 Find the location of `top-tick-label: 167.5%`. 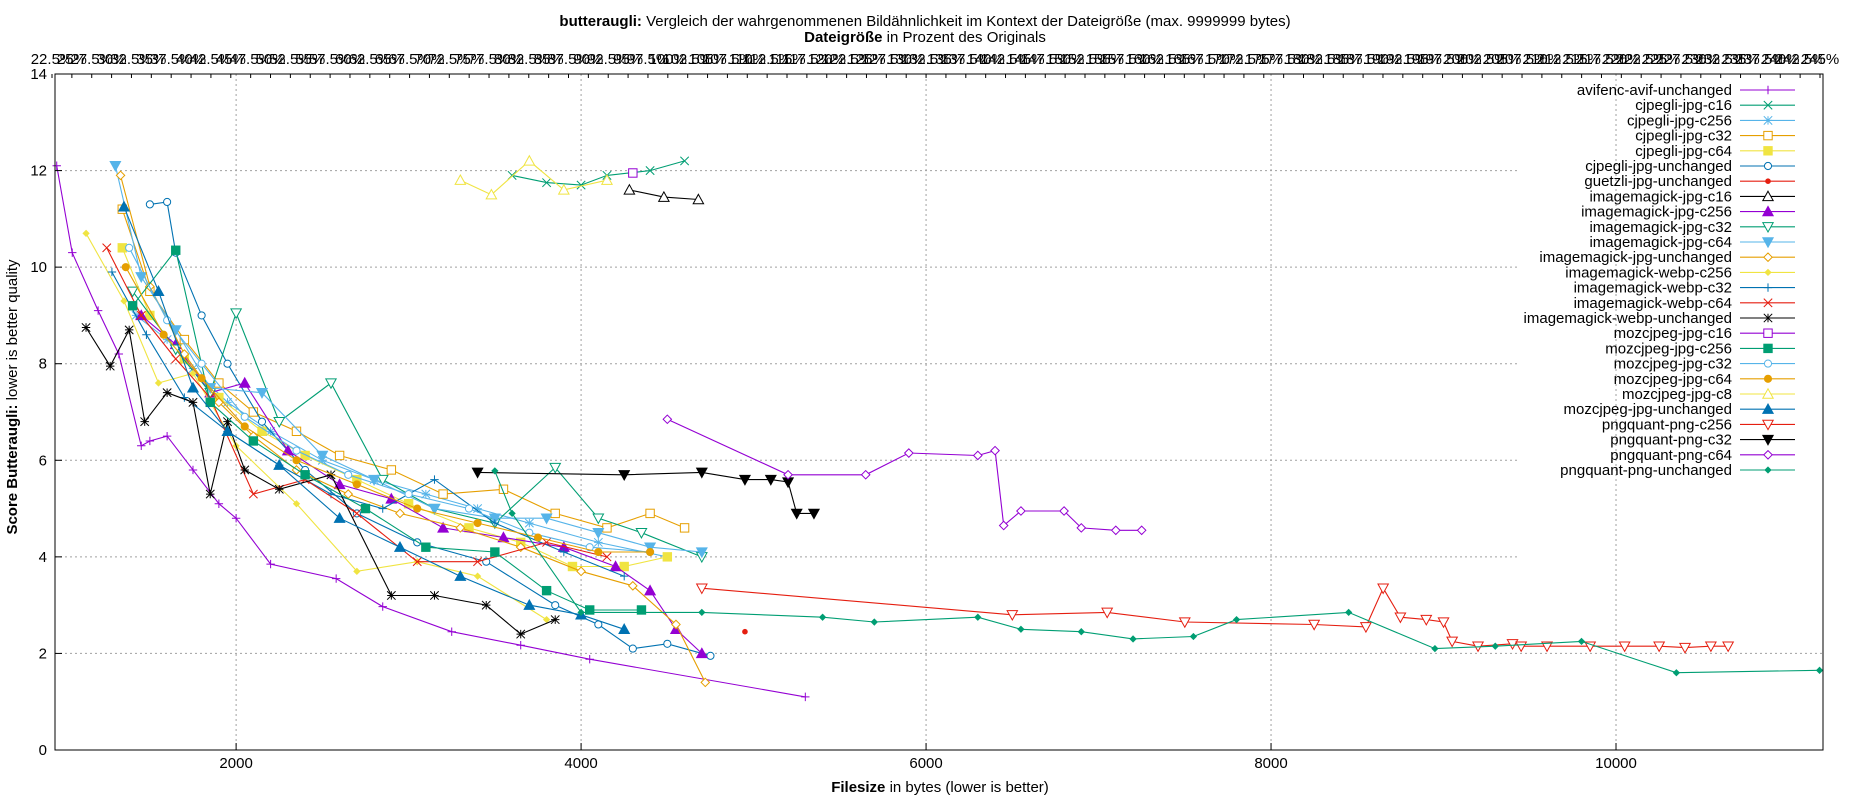

top-tick-label: 167.5% is located at coordinates (1204, 59).